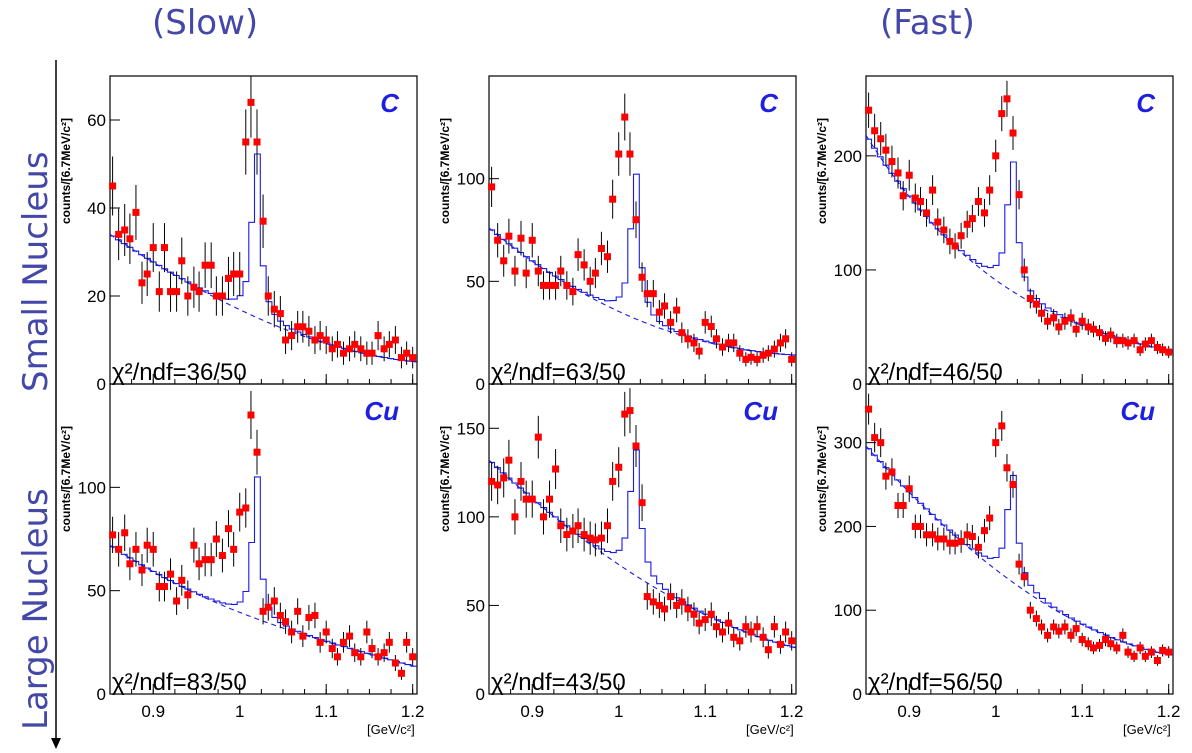 The image size is (1192, 753). What do you see at coordinates (617, 234) in the screenshot?
I see `panel-2: 50 100 0 counts/[6.7MeV/c²] Cχ²/ndf=63/50` at bounding box center [617, 234].